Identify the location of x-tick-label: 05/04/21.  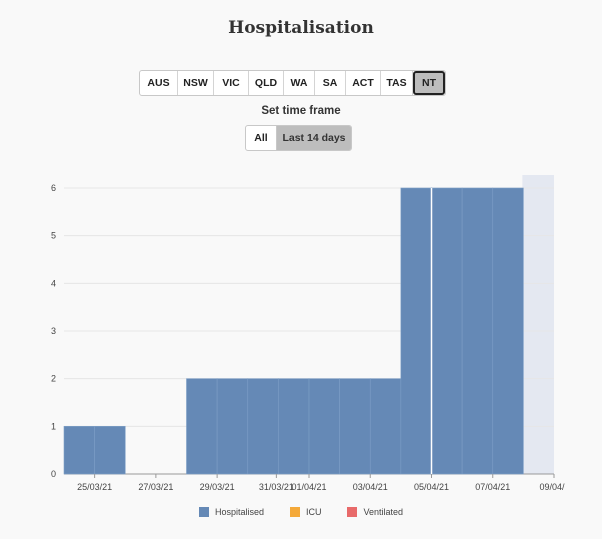
(431, 487).